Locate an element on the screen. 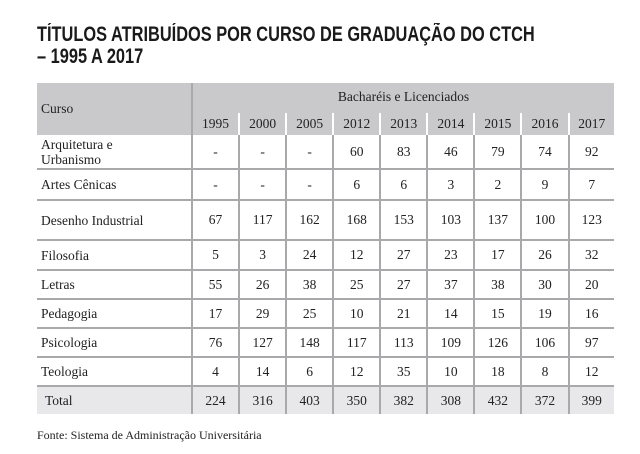  course-name: Artes Cênicas is located at coordinates (114, 184).